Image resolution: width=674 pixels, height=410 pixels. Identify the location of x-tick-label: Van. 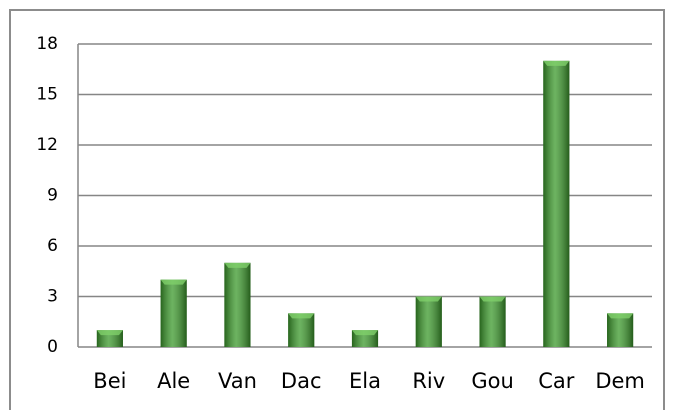
(237, 381).